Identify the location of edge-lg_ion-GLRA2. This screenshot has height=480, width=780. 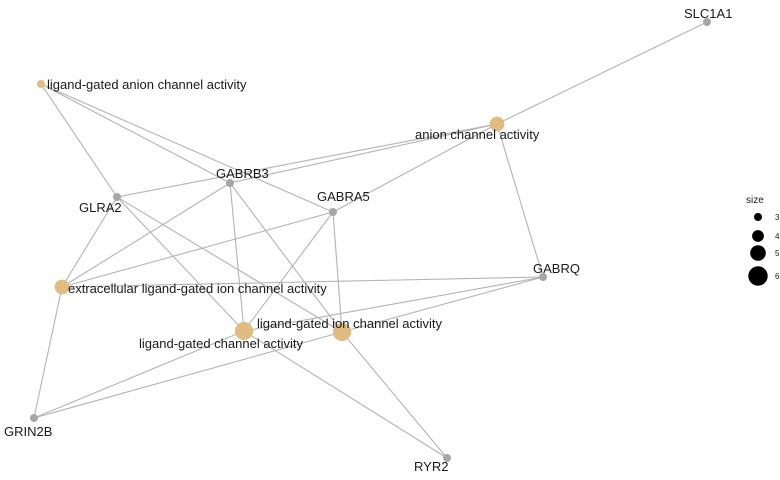
(229, 264).